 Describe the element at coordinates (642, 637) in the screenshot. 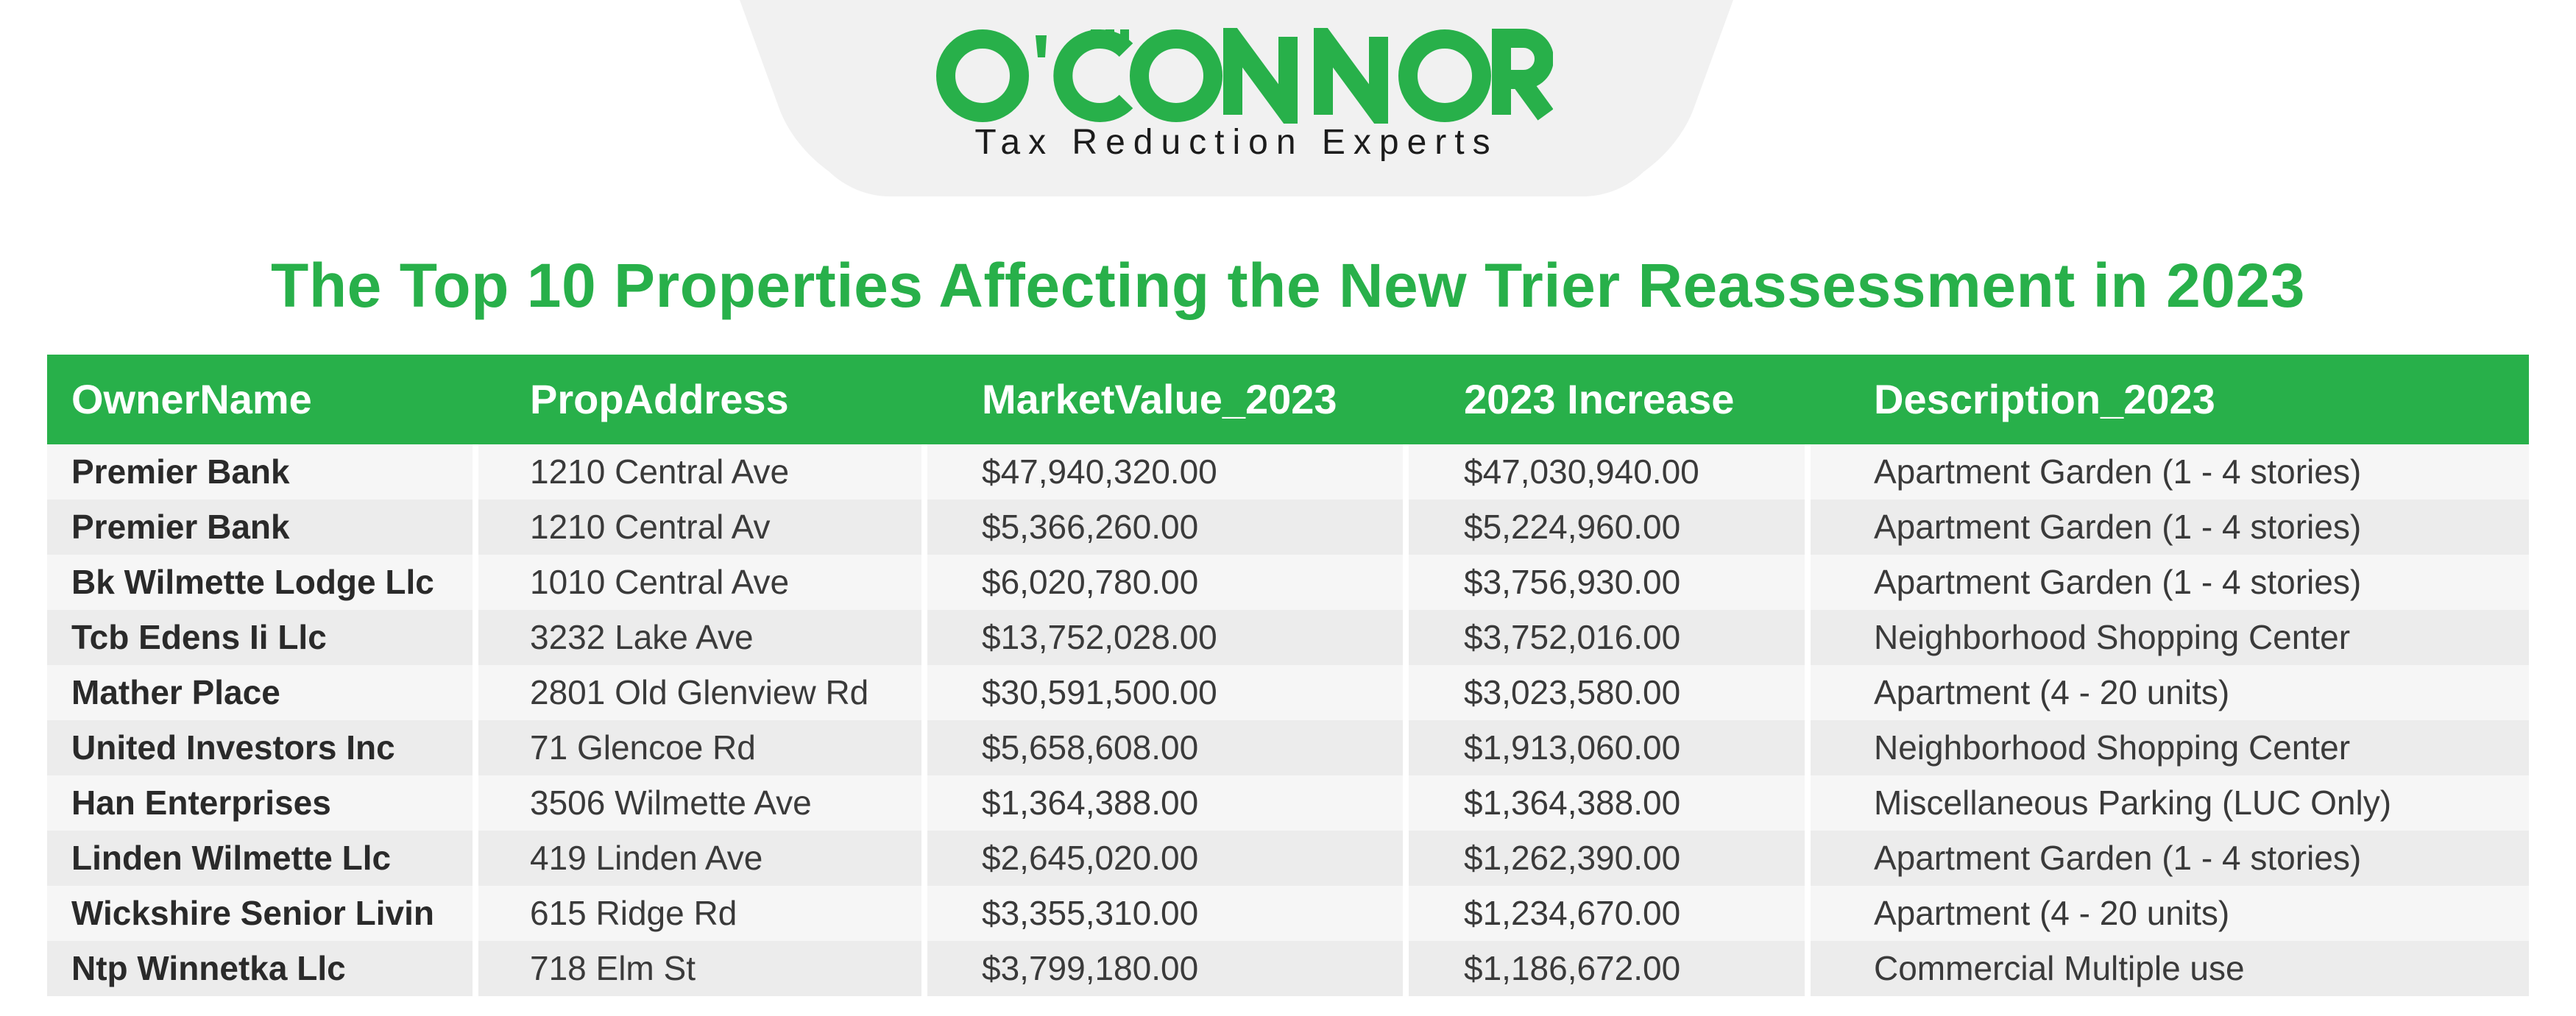

I see `prop-address-cell: 3232 Lake Ave` at that location.